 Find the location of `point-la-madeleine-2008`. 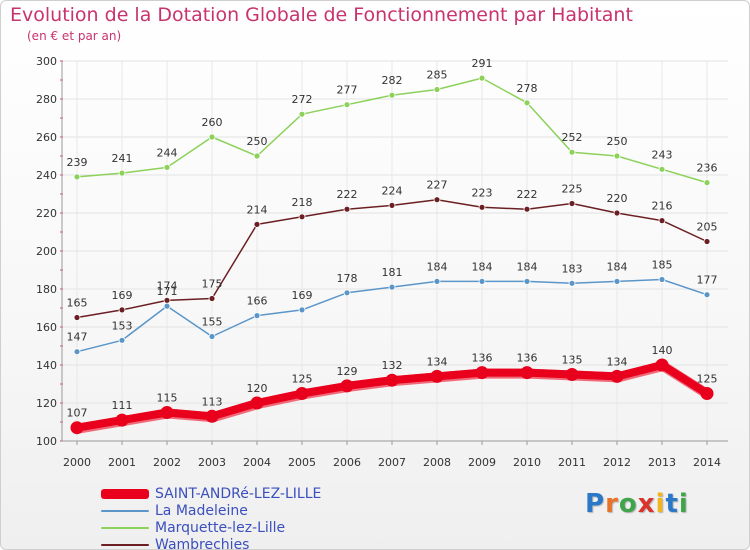

point-la-madeleine-2008 is located at coordinates (437, 281).